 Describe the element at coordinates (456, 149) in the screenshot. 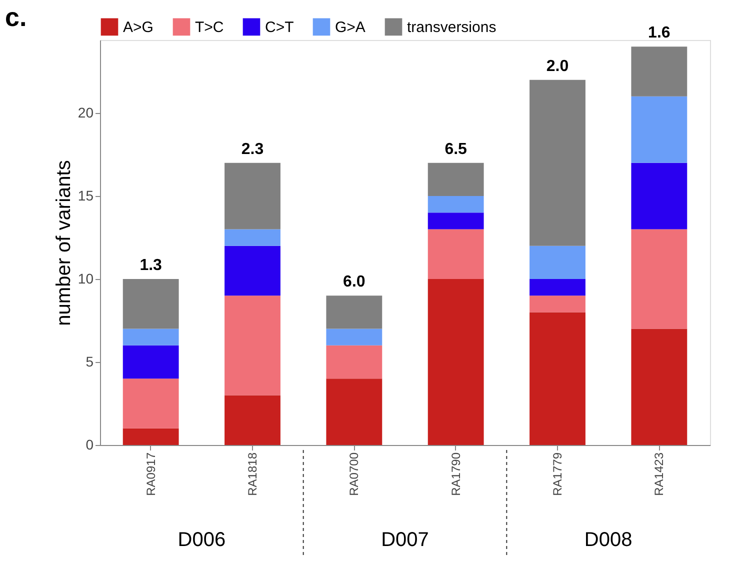

I see `annotation: 6.5` at that location.